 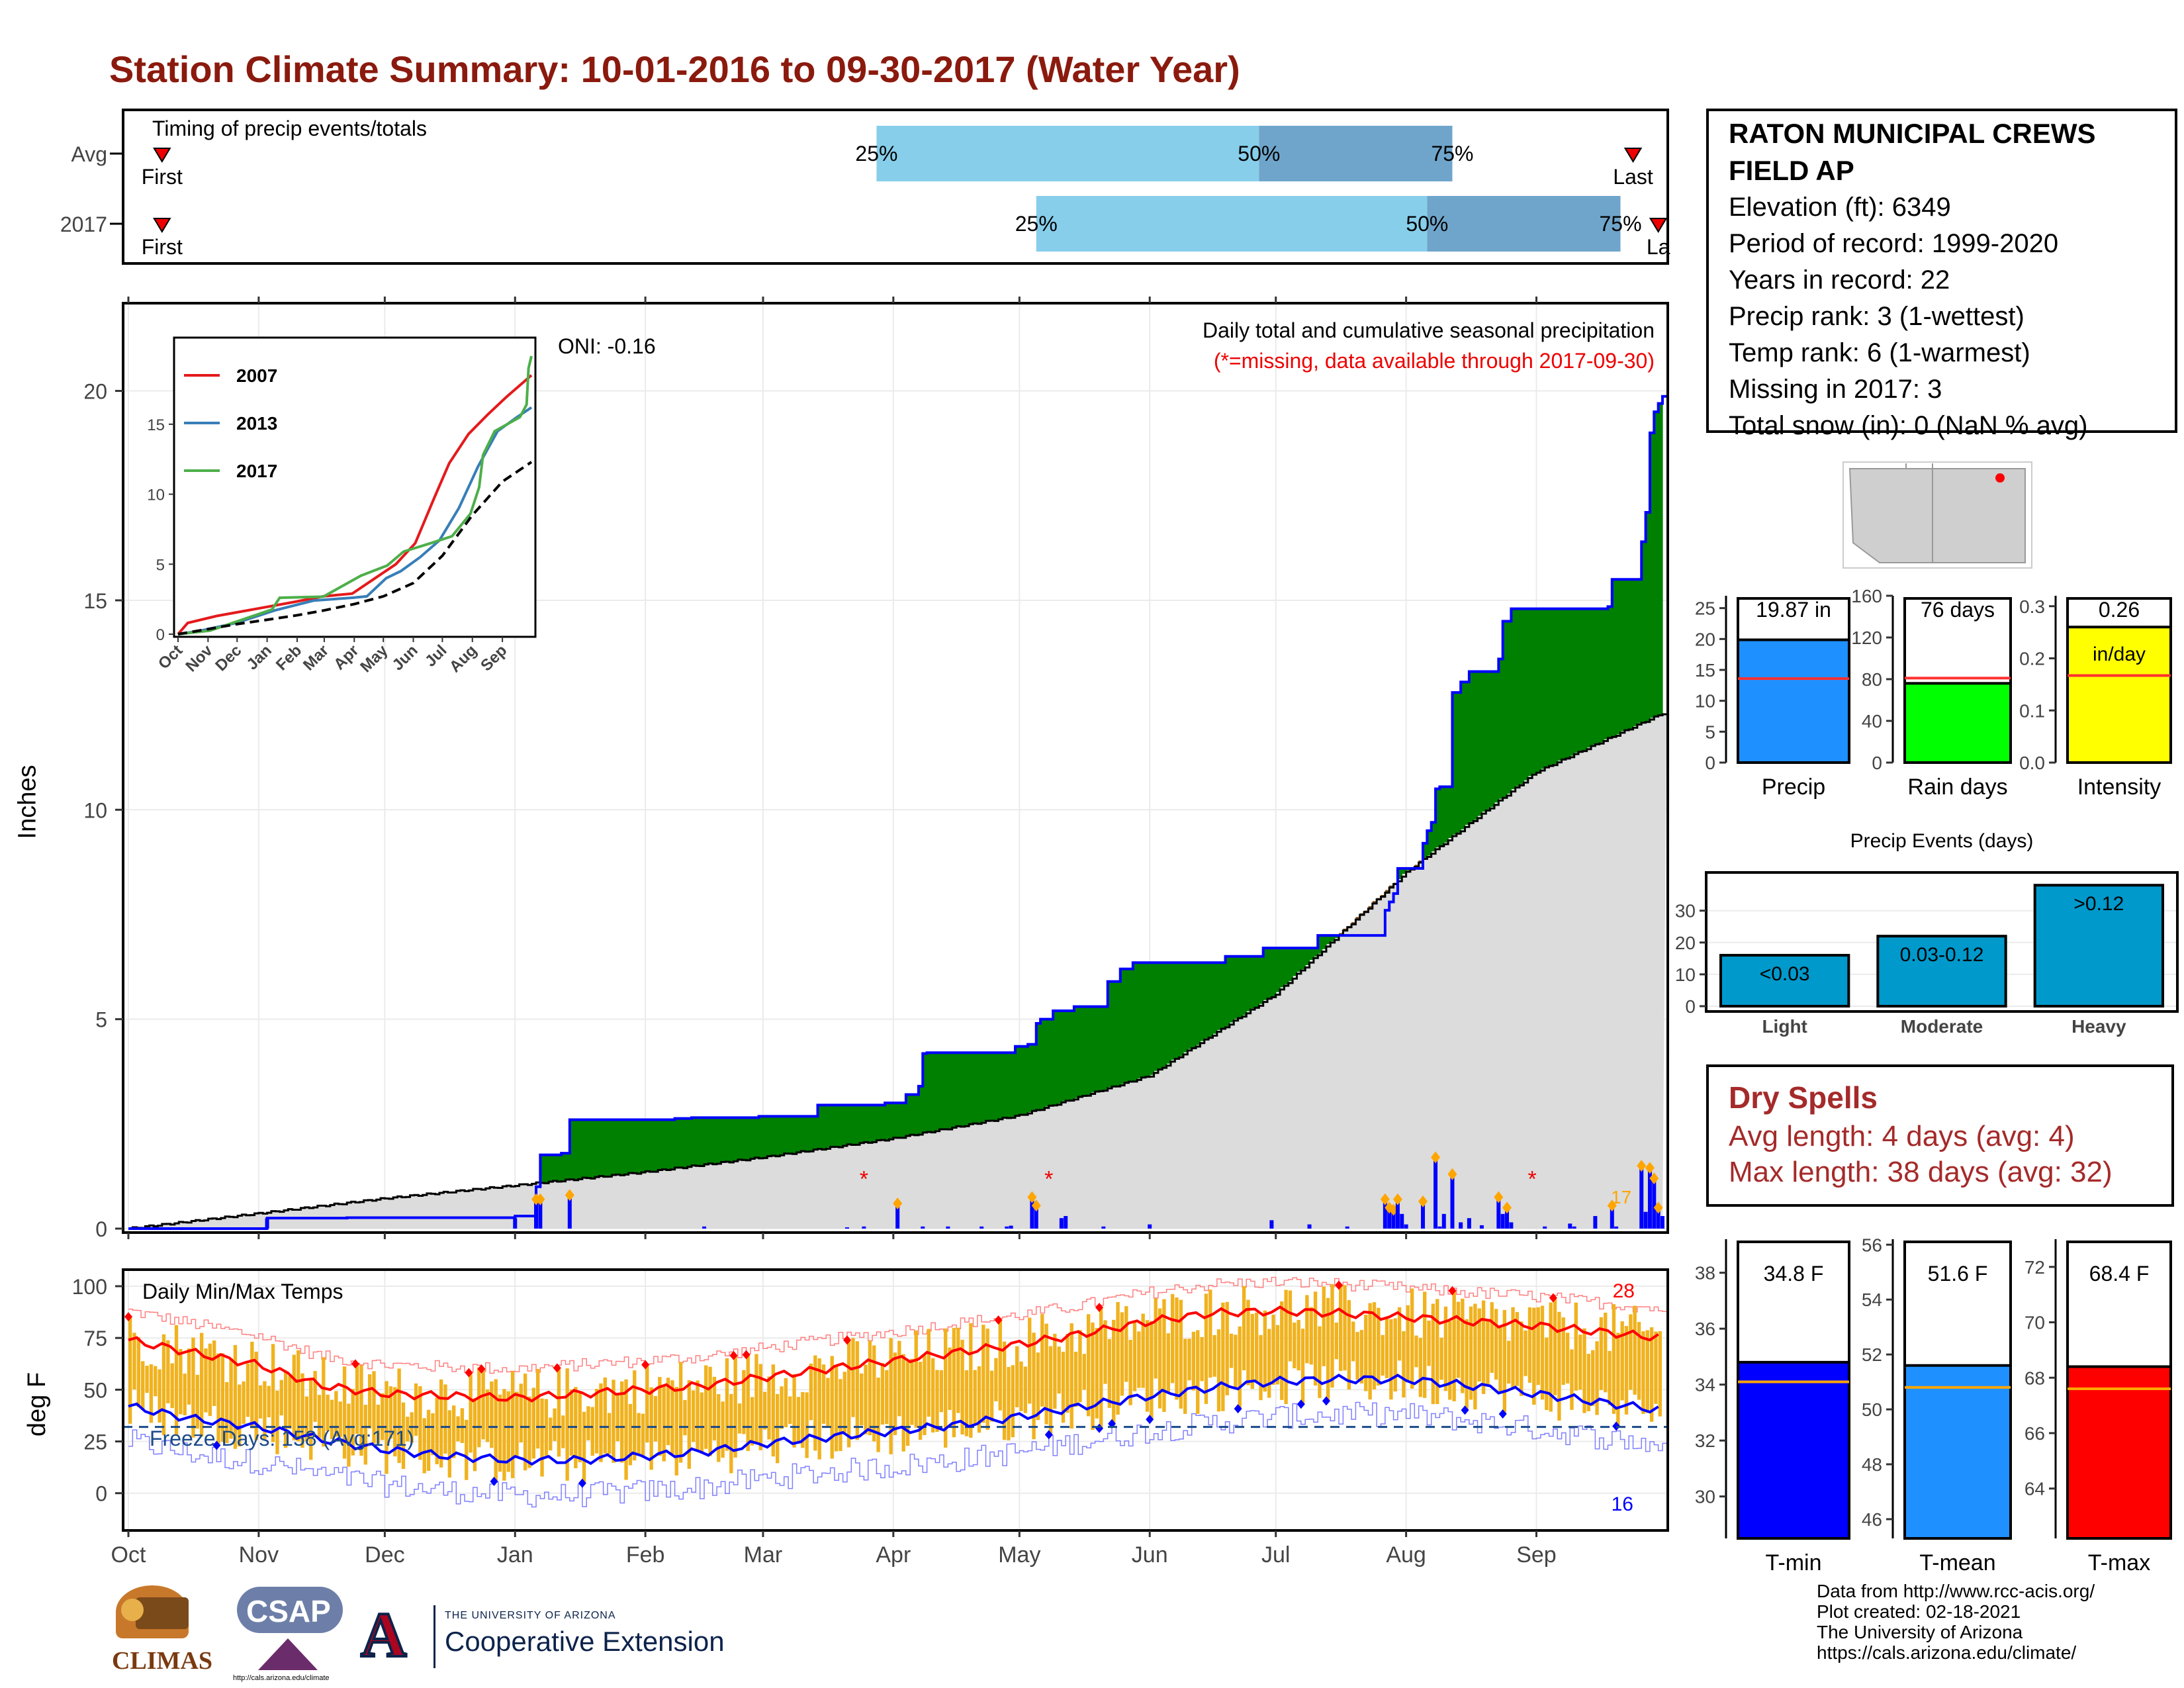 What do you see at coordinates (1891, 515) in the screenshot?
I see `map-state-west` at bounding box center [1891, 515].